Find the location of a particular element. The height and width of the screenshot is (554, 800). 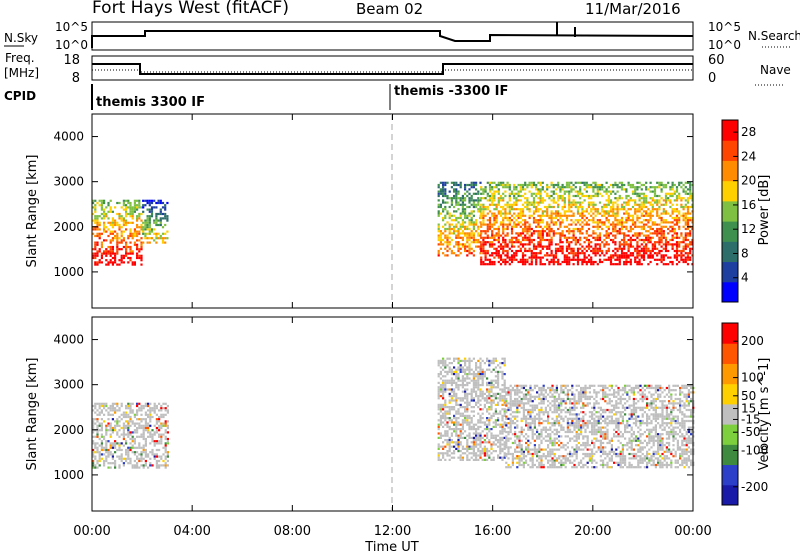

colorbar-tick-label: 16 is located at coordinates (748, 205).